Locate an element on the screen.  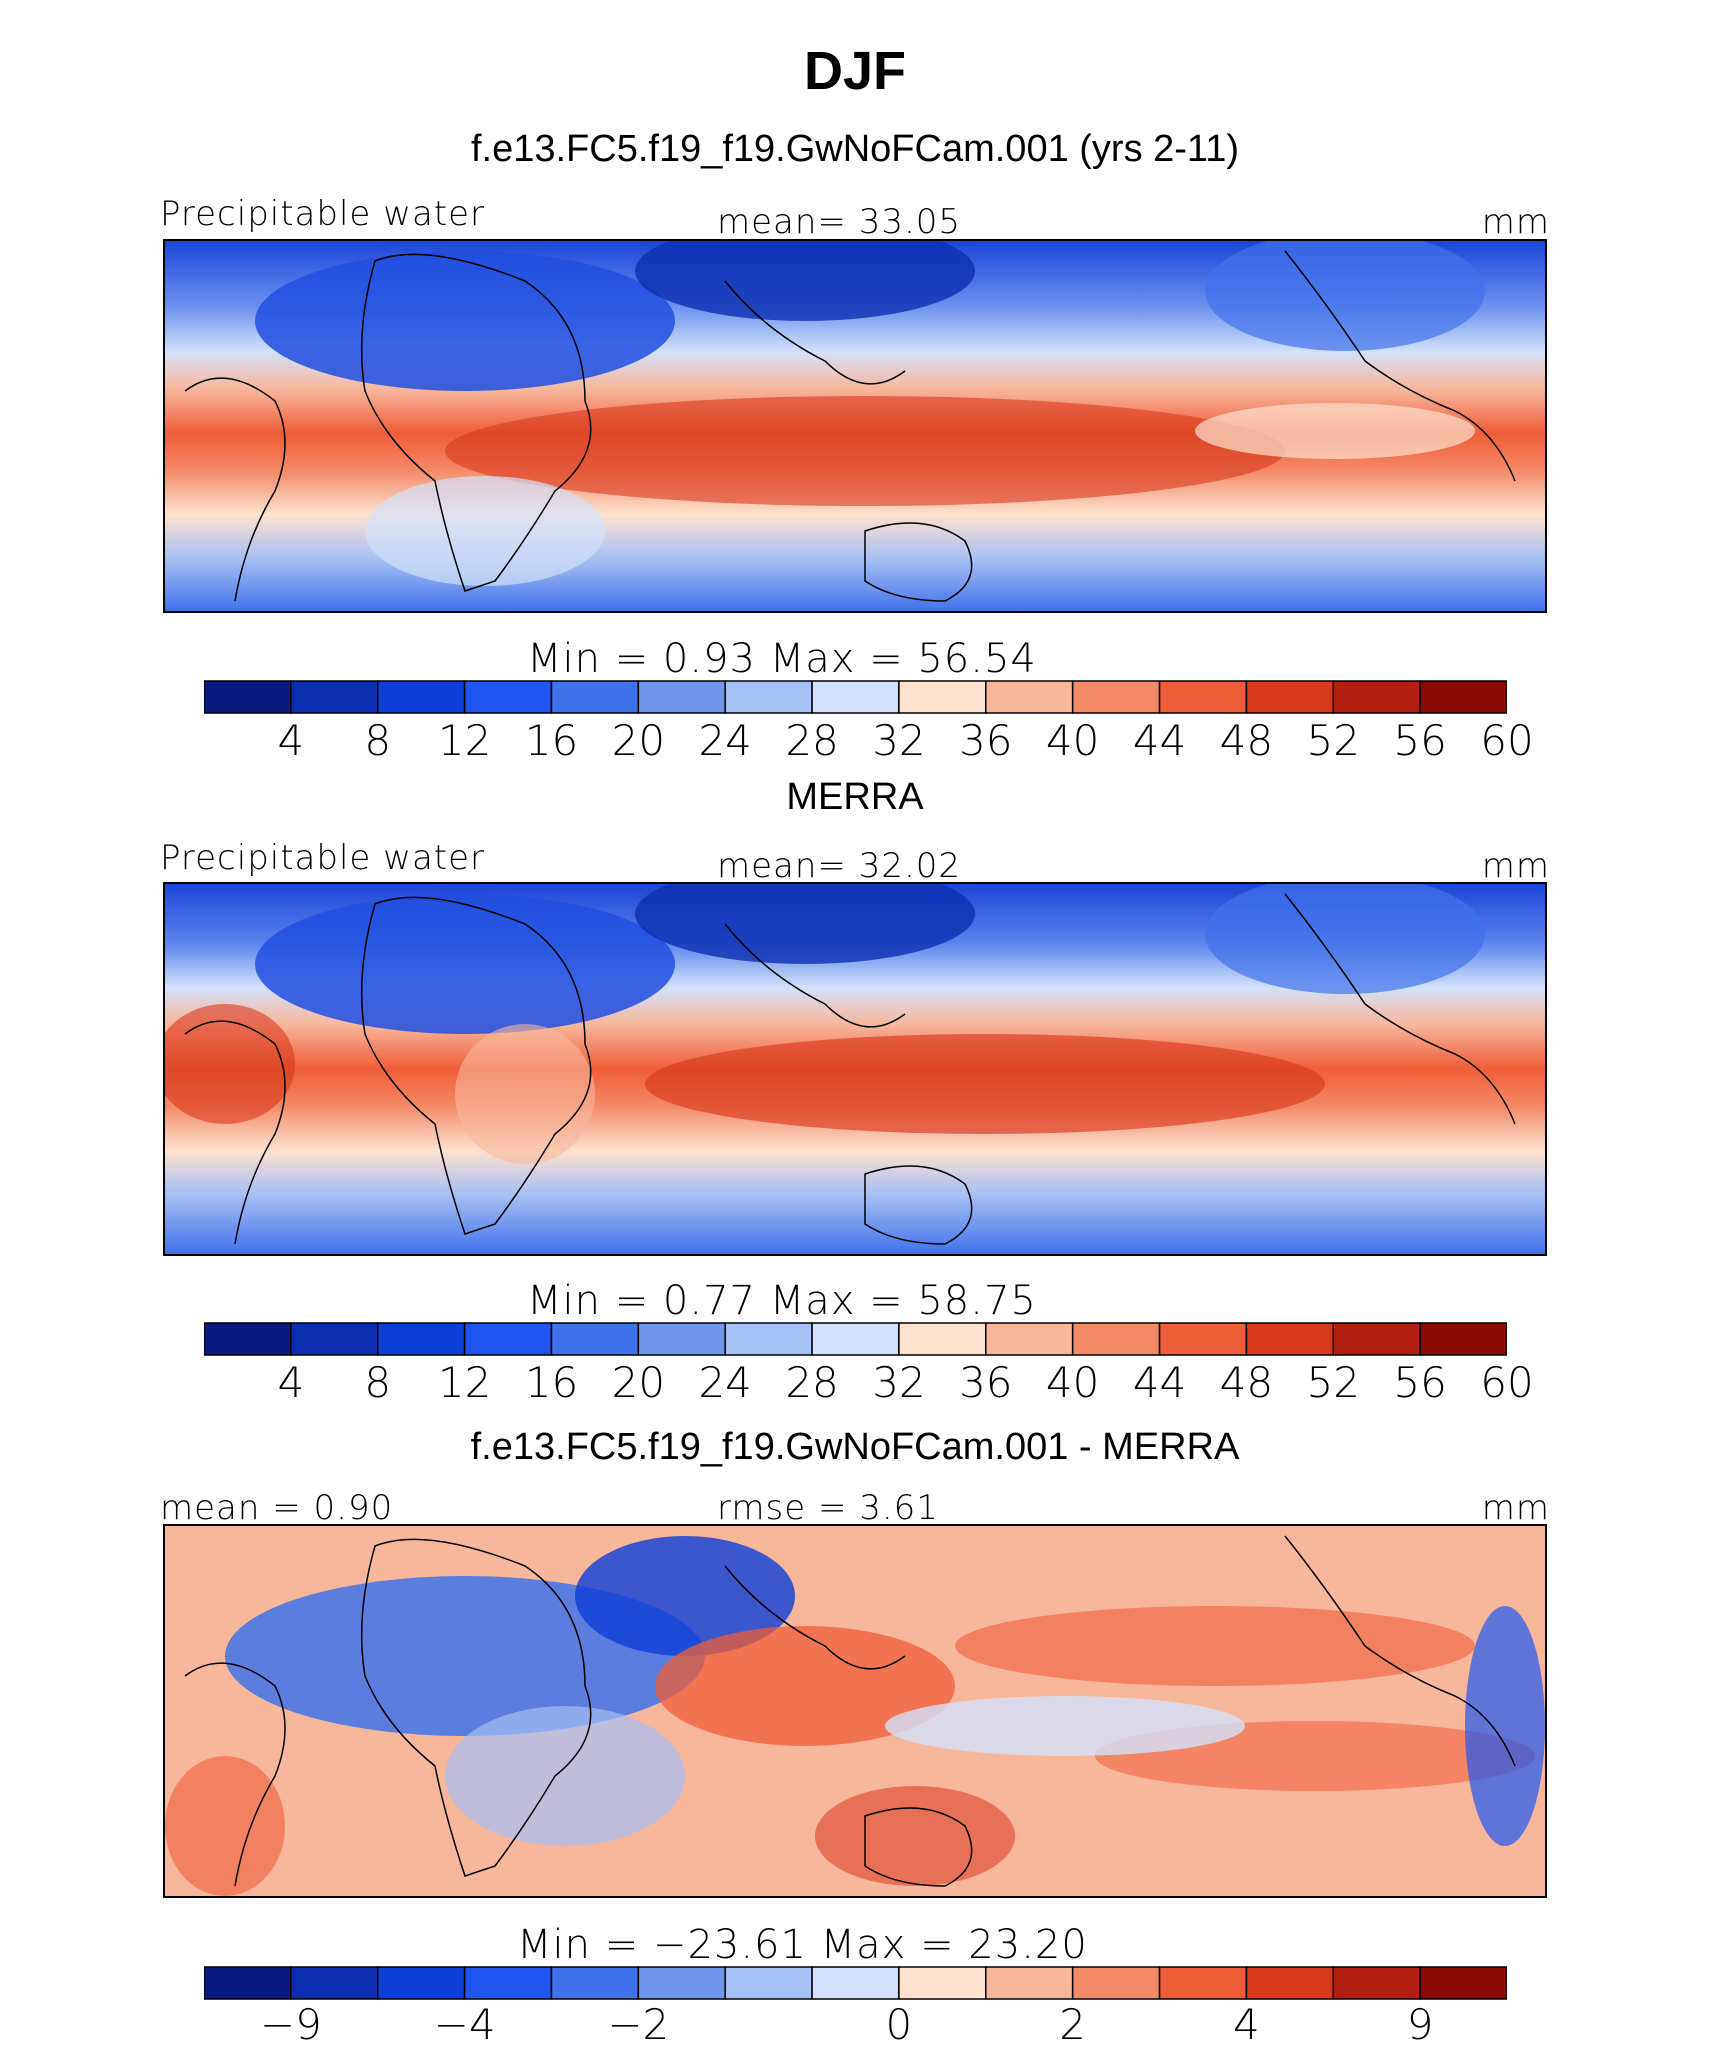
panel-1-map is located at coordinates (855, 426).